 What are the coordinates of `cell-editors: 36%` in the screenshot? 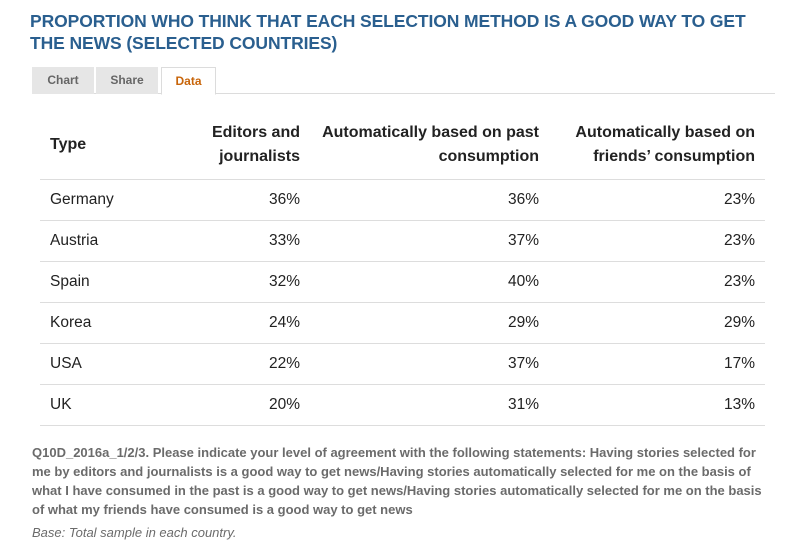 It's located at (230, 200).